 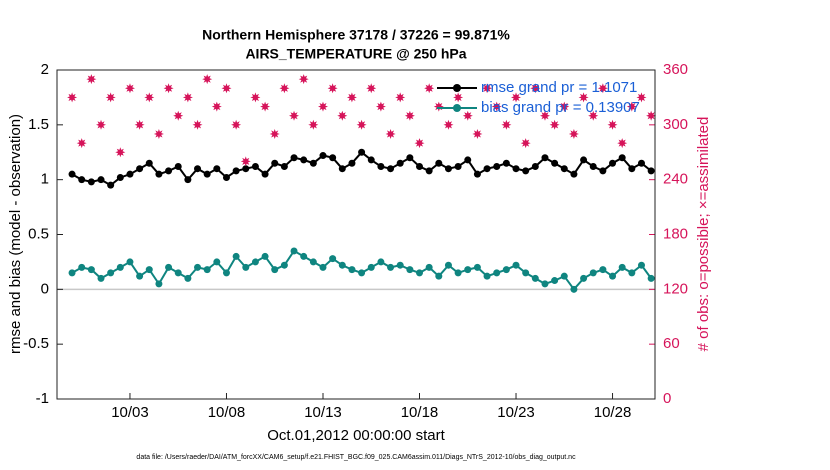 What do you see at coordinates (355, 54) in the screenshot?
I see `chart-title: AIRS_TEMPERATURE @ 250 hPa` at bounding box center [355, 54].